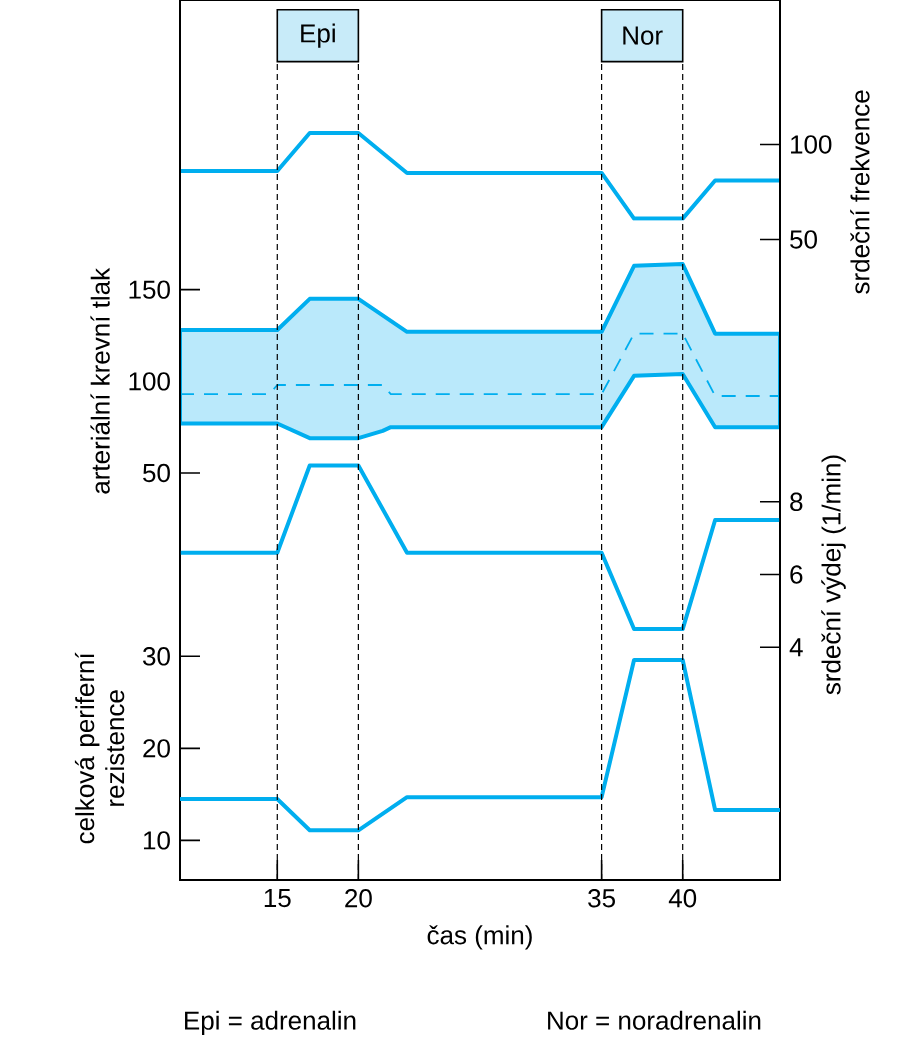  What do you see at coordinates (803, 239) in the screenshot?
I see `y2-tick-label: 50` at bounding box center [803, 239].